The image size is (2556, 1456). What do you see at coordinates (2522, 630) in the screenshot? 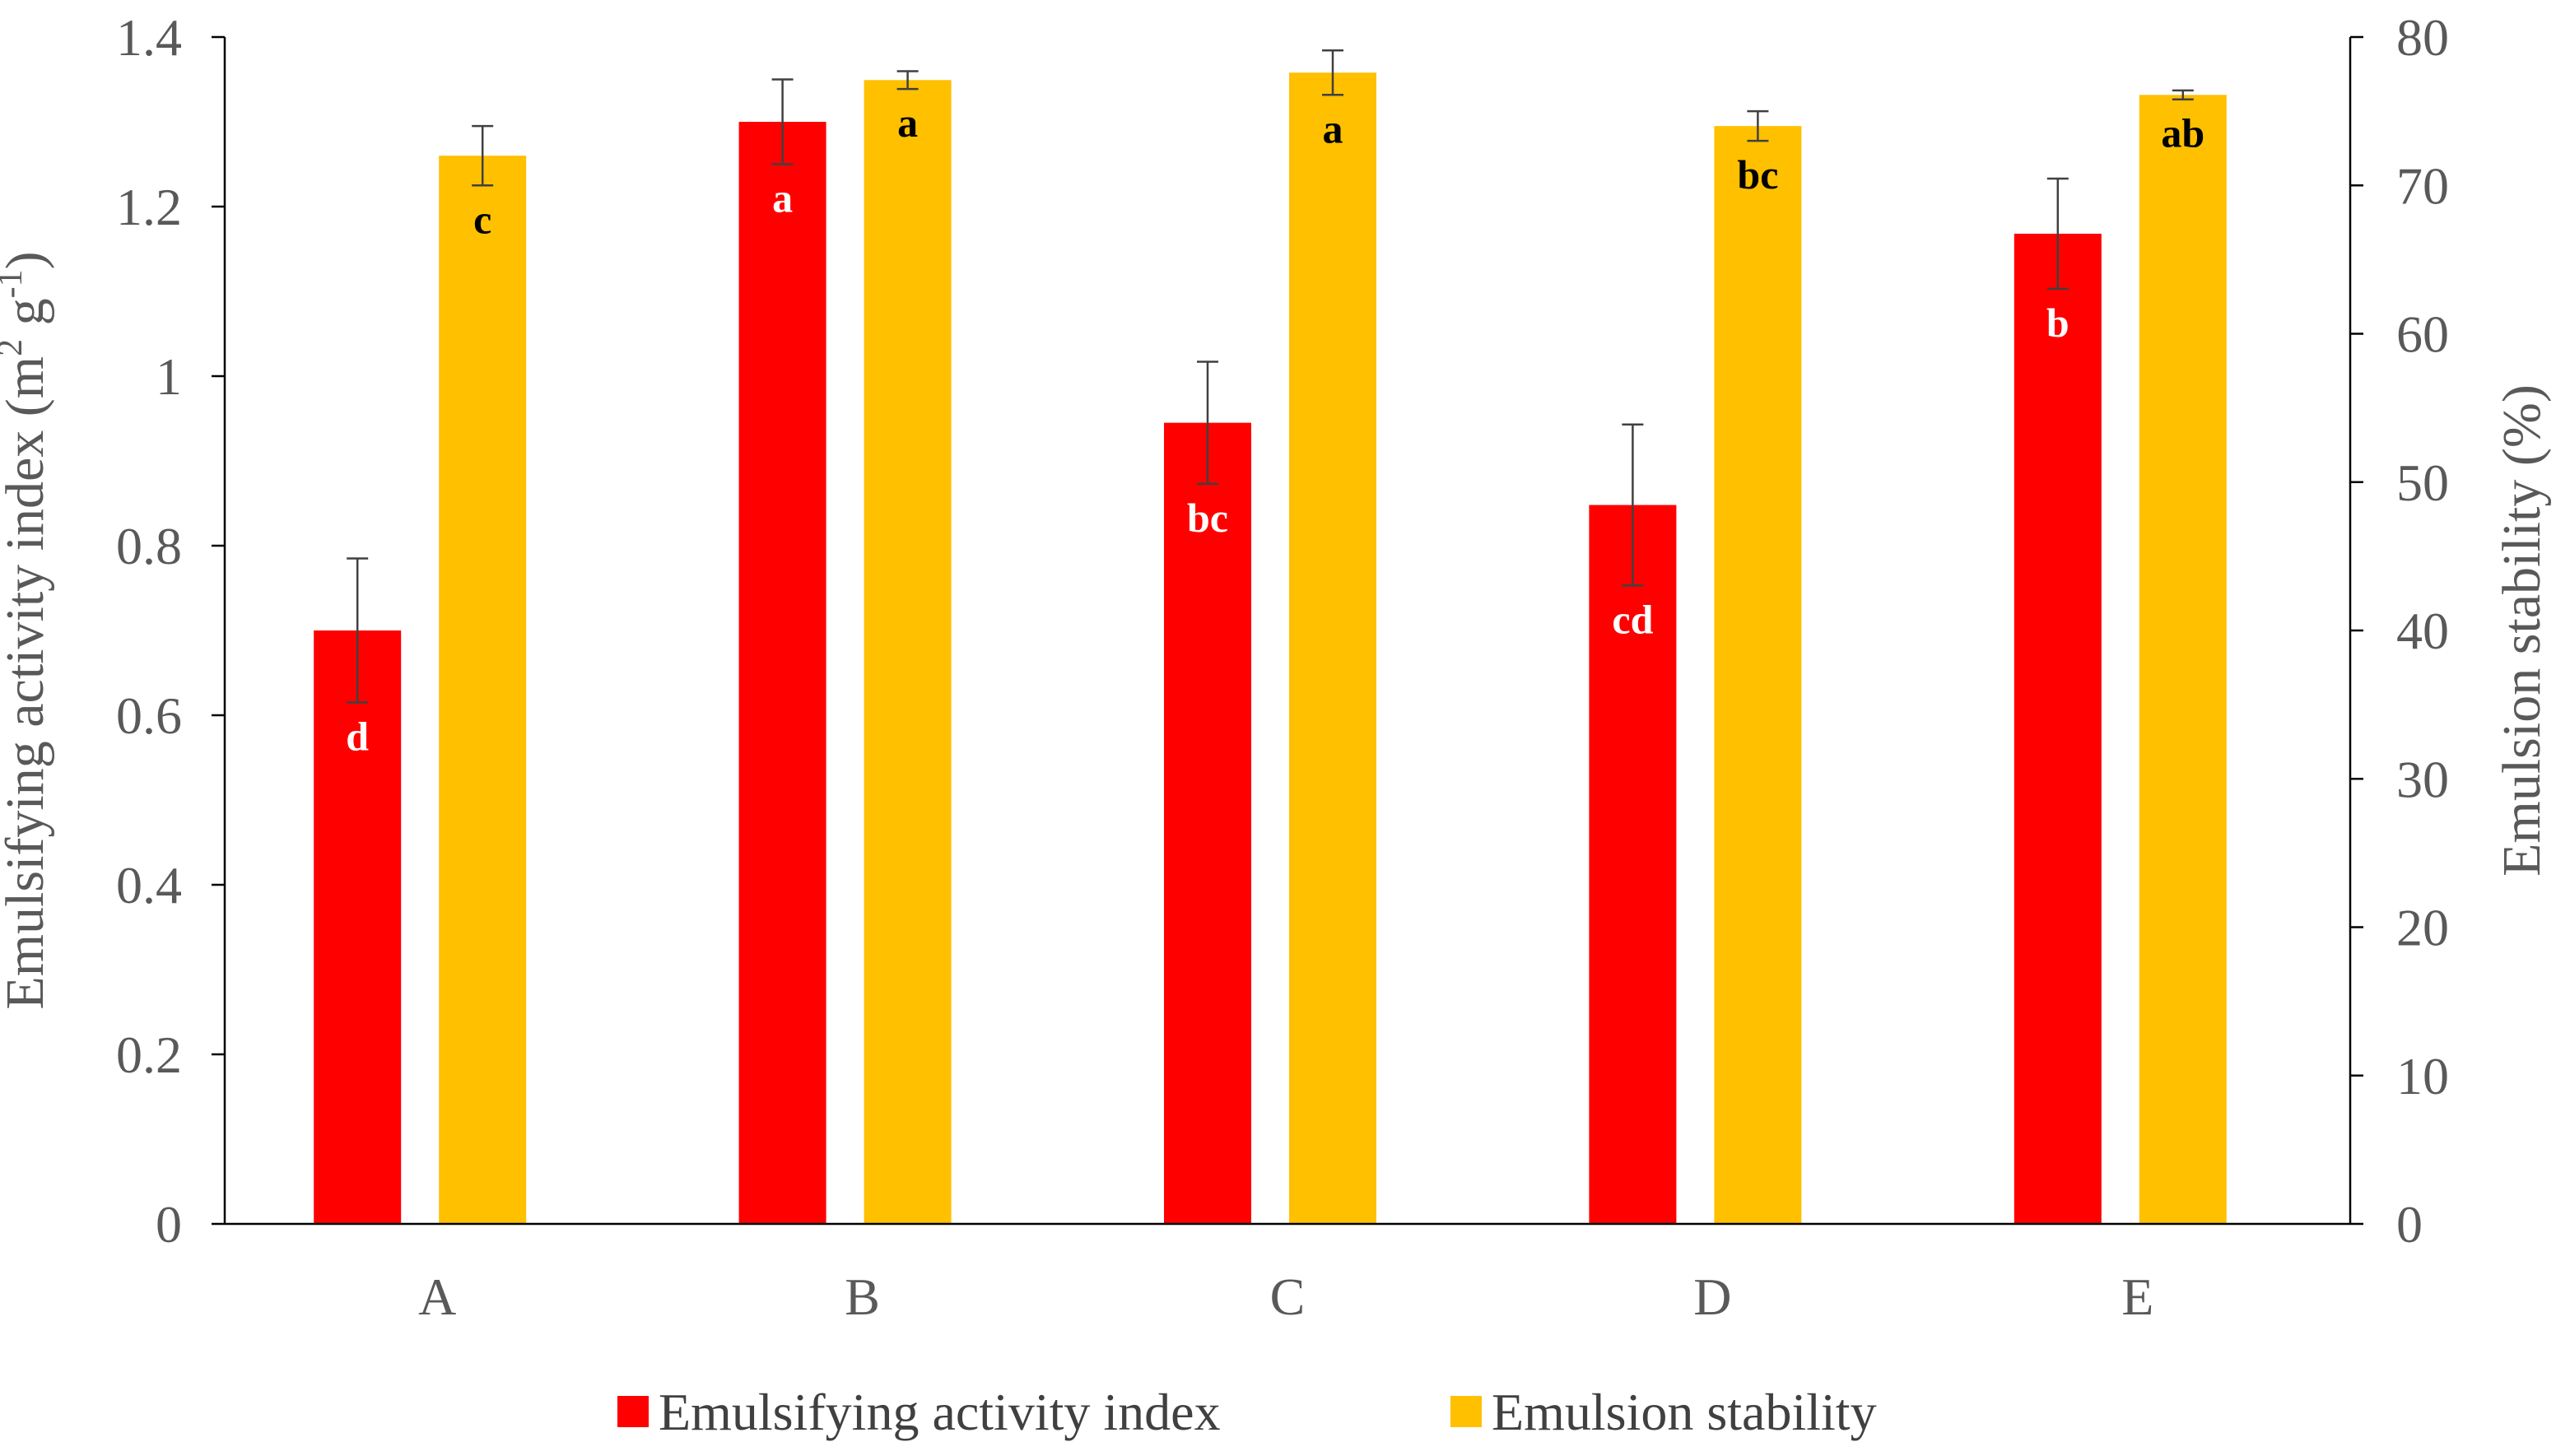
I see `right-y-axis-title: Emulsion stability (%)` at bounding box center [2522, 630].